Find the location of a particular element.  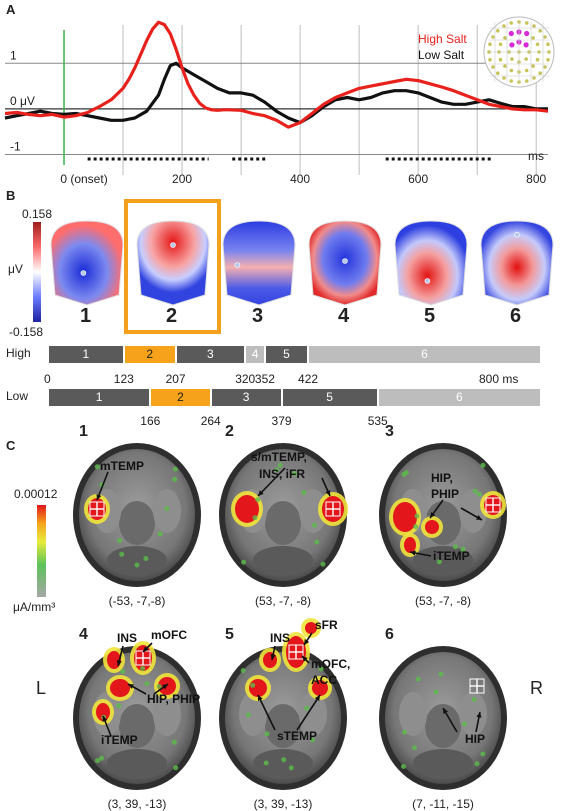

region-label-5-0: sFR is located at coordinates (326, 625).